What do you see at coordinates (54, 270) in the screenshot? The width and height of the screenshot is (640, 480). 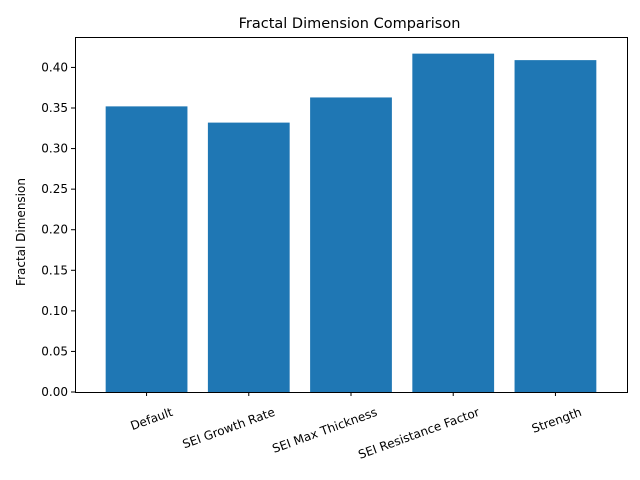 I see `y-tick-label: 0.15` at bounding box center [54, 270].